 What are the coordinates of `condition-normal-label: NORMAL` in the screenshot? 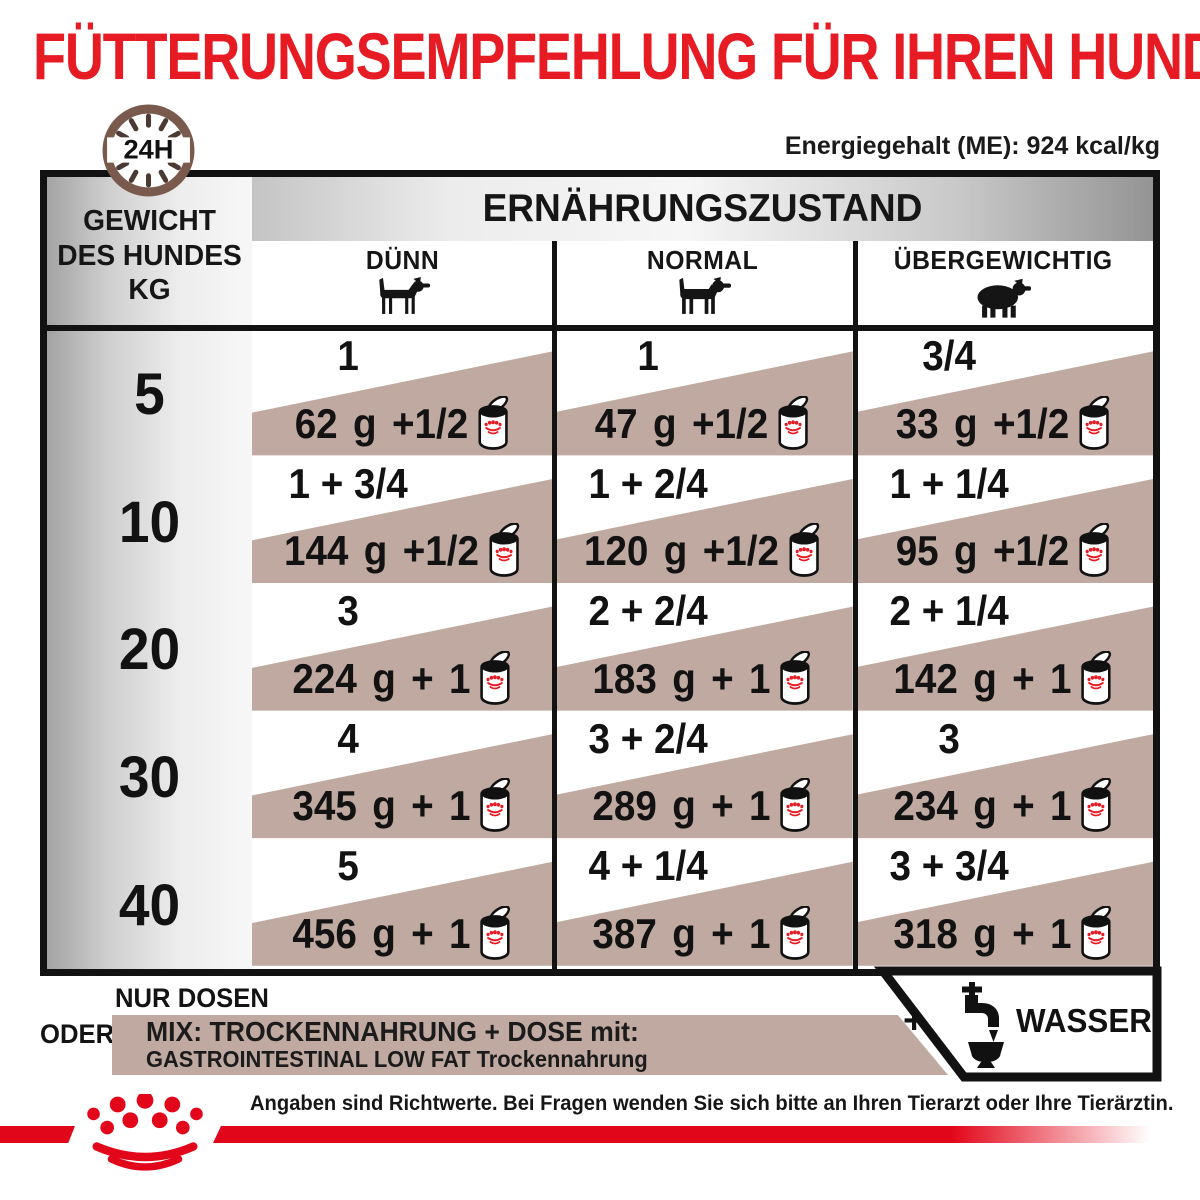 It's located at (702, 260).